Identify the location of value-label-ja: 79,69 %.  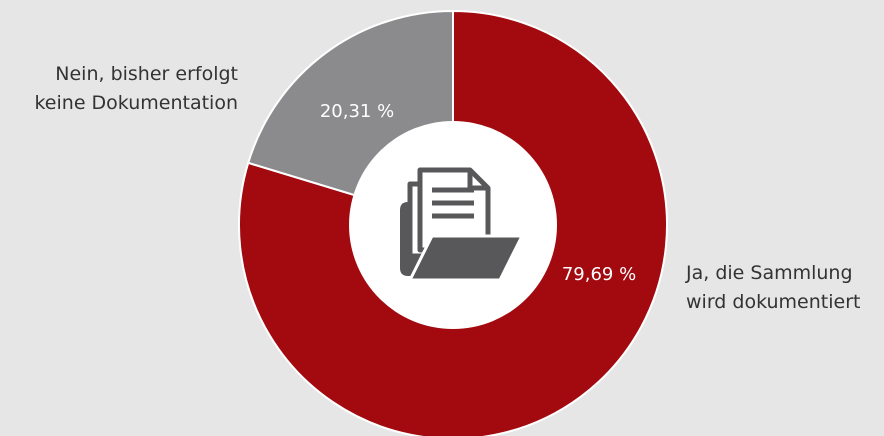
(599, 274).